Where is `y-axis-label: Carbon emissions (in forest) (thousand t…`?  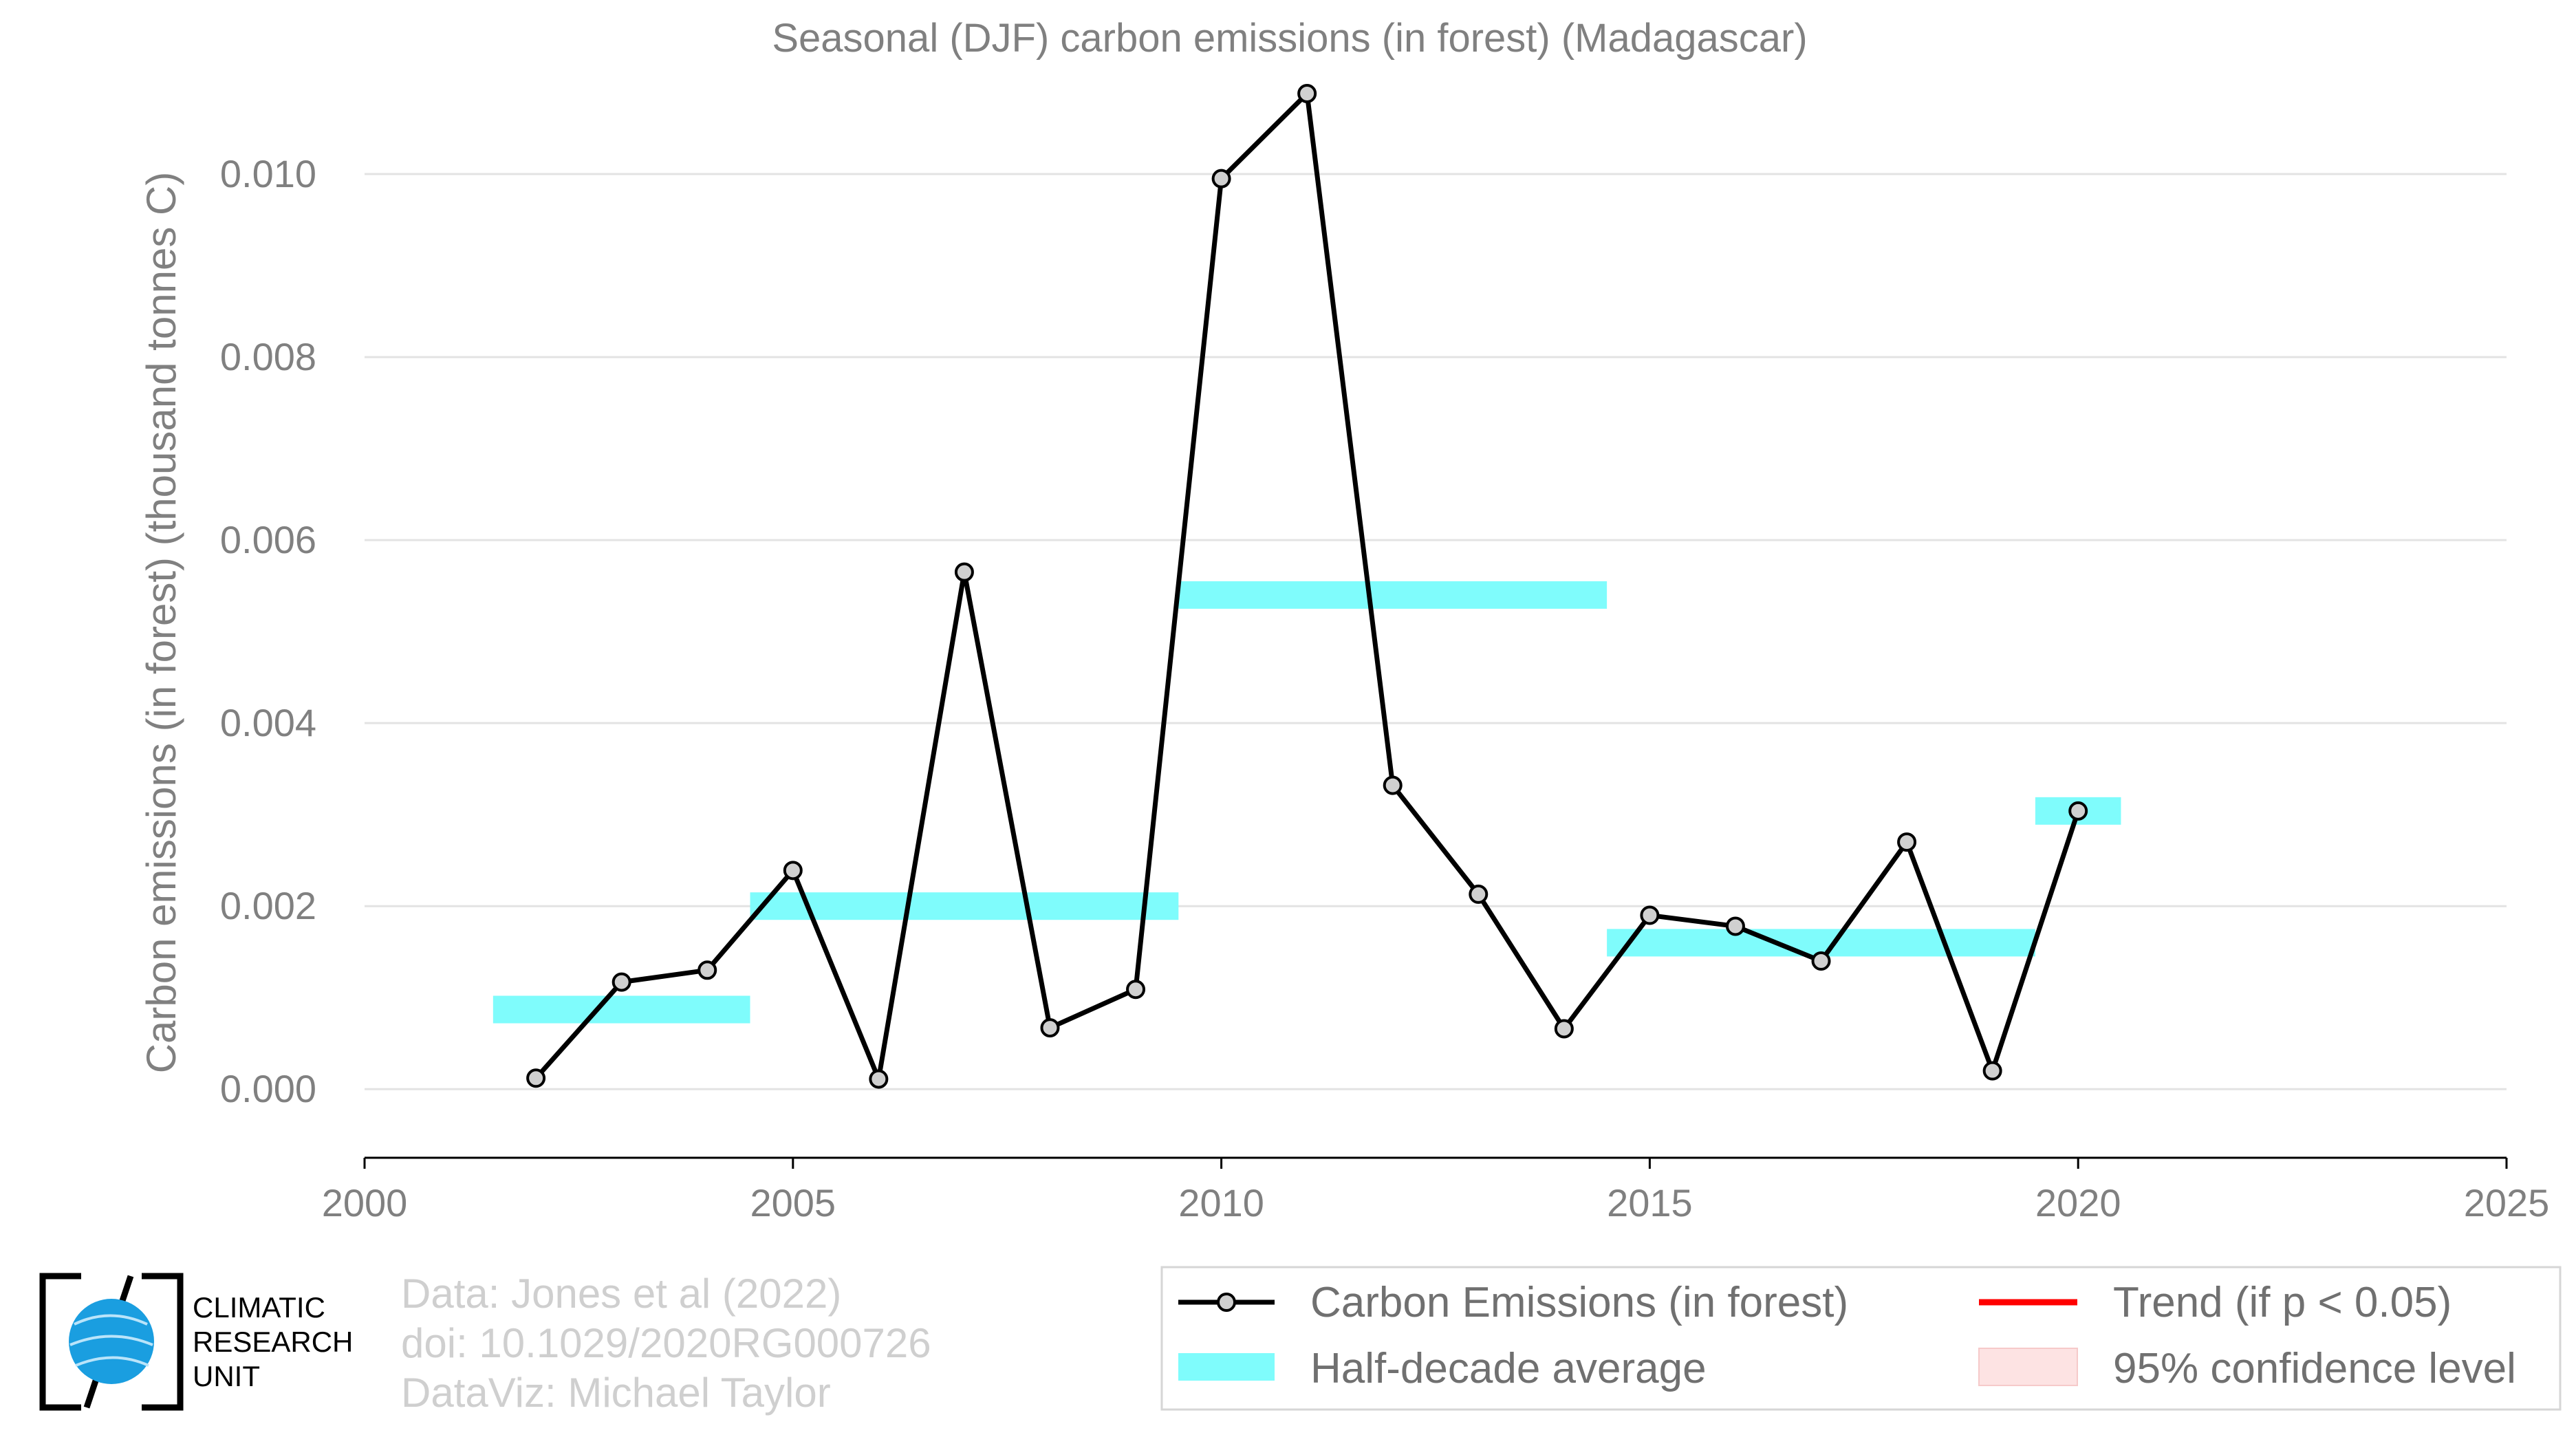
y-axis-label: Carbon emissions (in forest) (thousand t… is located at coordinates (161, 623).